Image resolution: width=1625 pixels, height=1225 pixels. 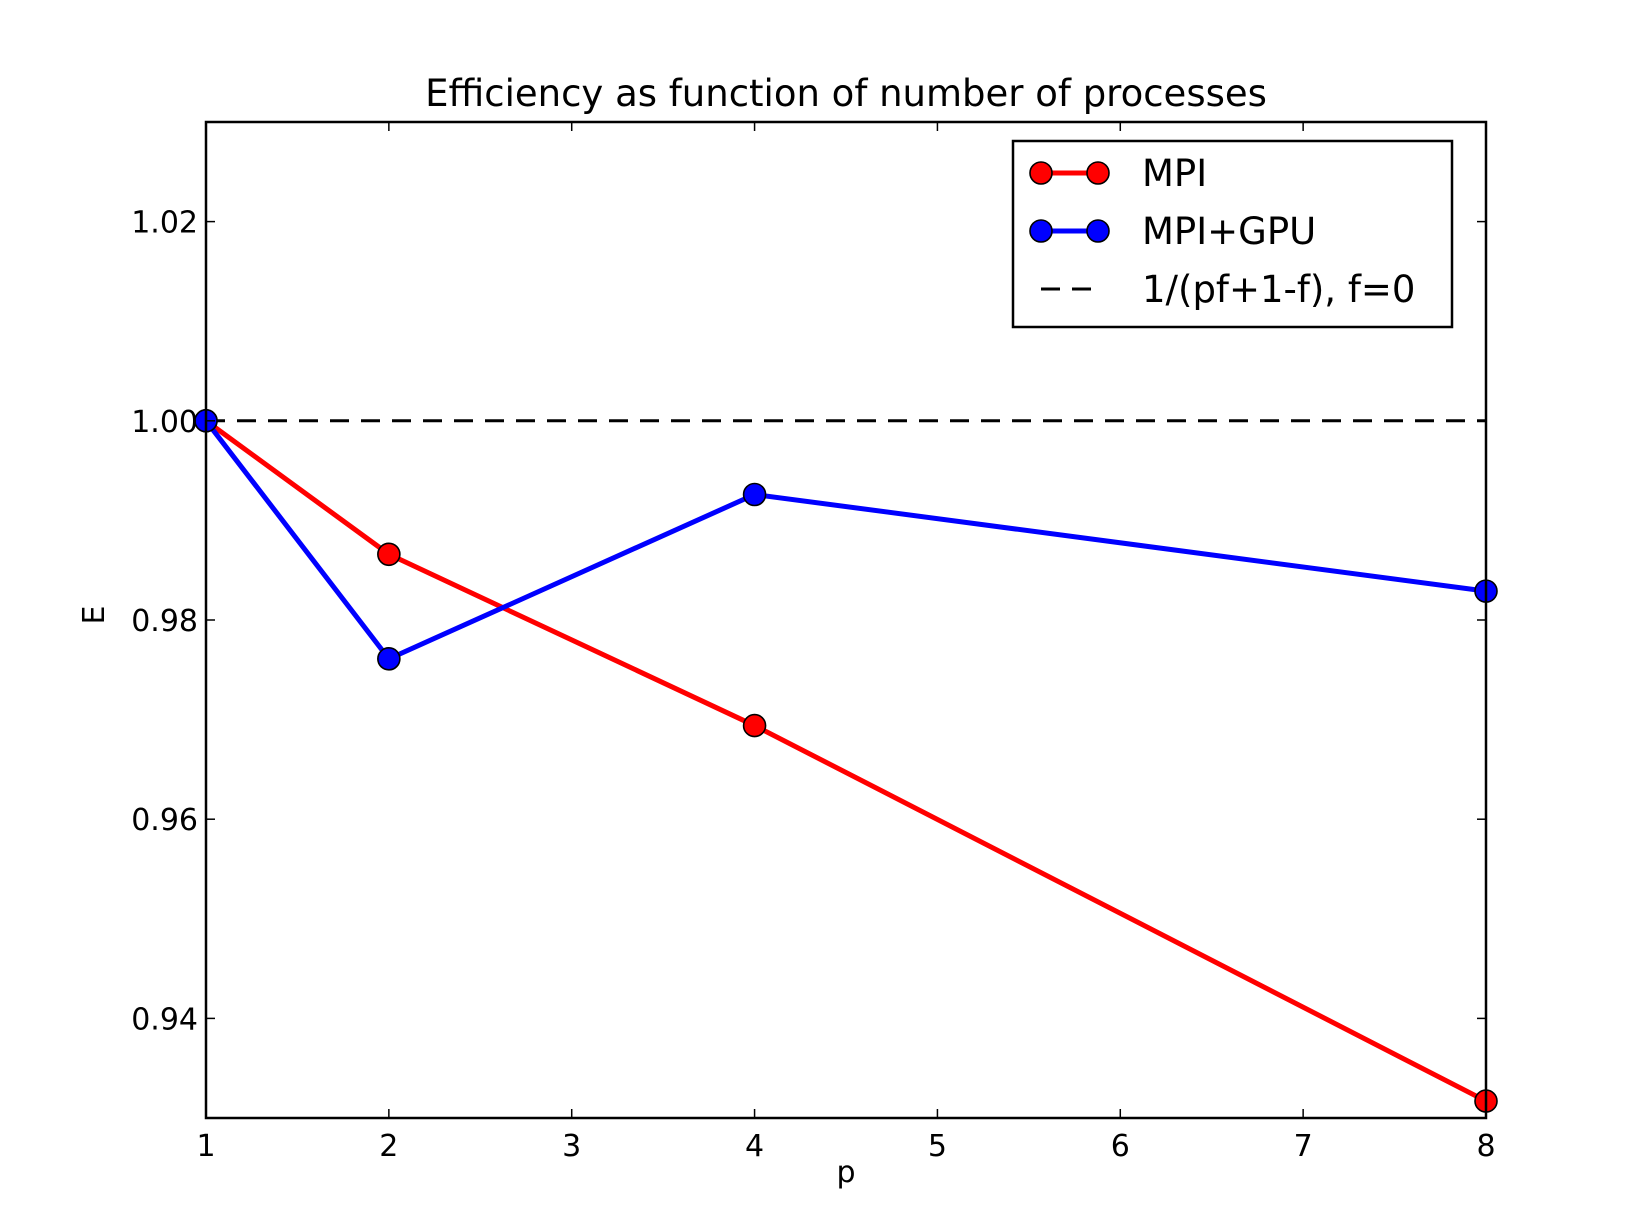 I want to click on legend-label-2: 1/(pf+1-f), f=0, so click(x=1278, y=289).